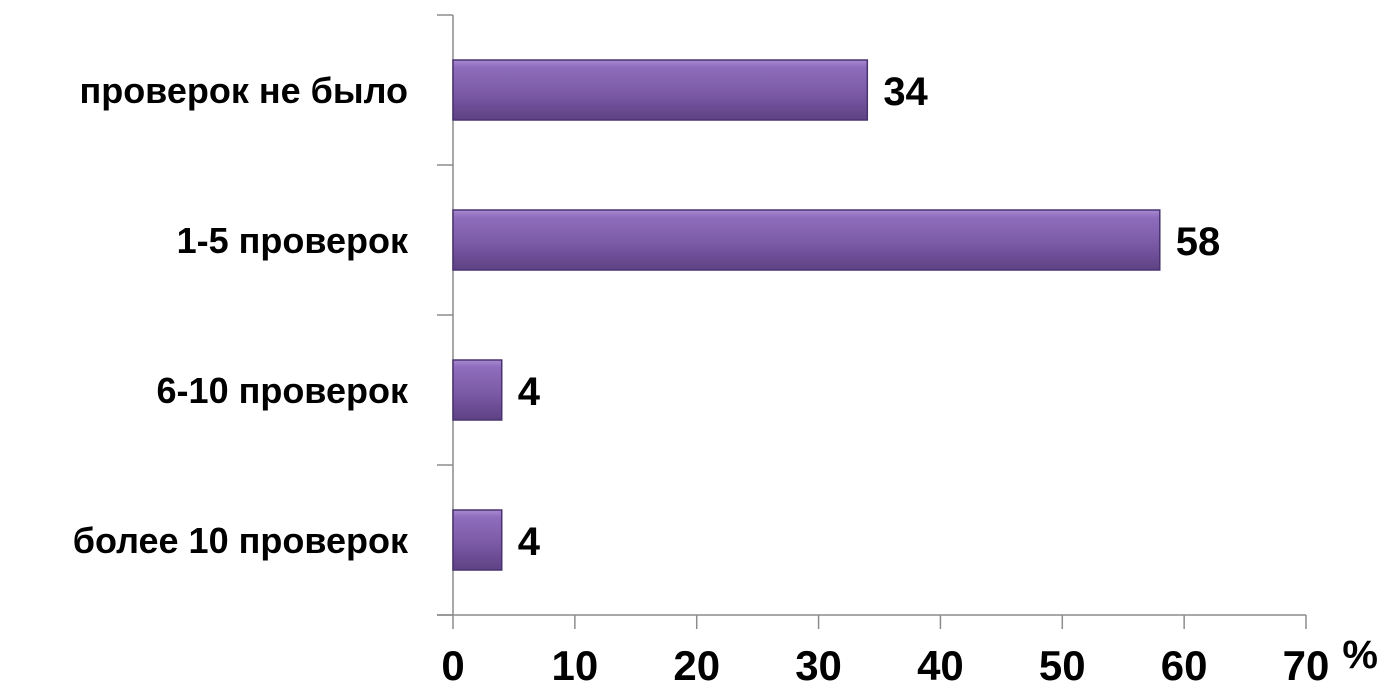  I want to click on category-label: 1-5 проверок, so click(293, 240).